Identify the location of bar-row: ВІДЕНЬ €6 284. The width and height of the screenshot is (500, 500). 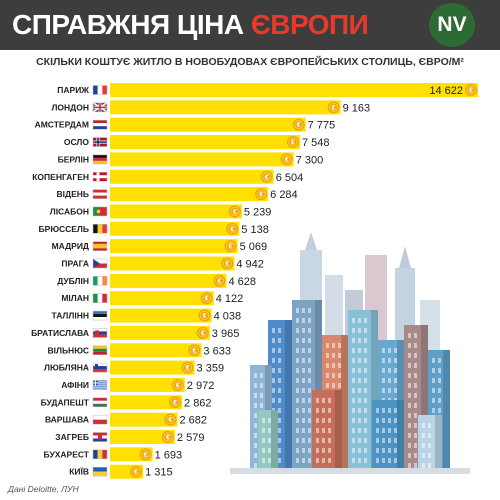
(177, 194).